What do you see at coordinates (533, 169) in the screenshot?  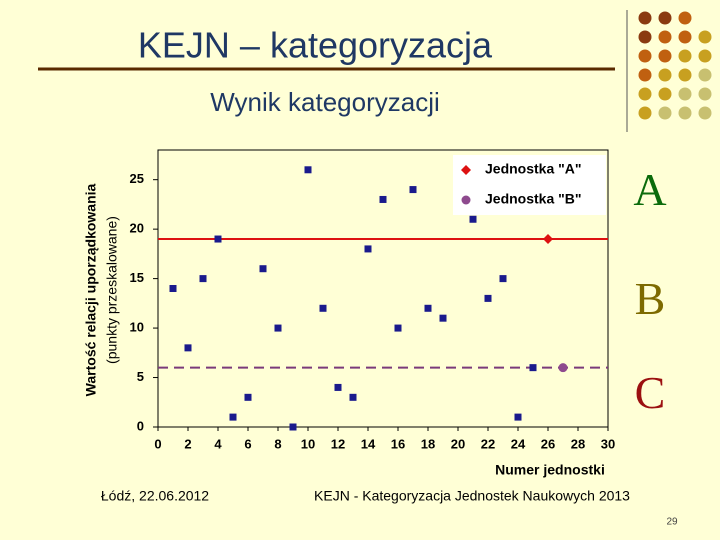 I see `legend-label: Jednostka "A"` at bounding box center [533, 169].